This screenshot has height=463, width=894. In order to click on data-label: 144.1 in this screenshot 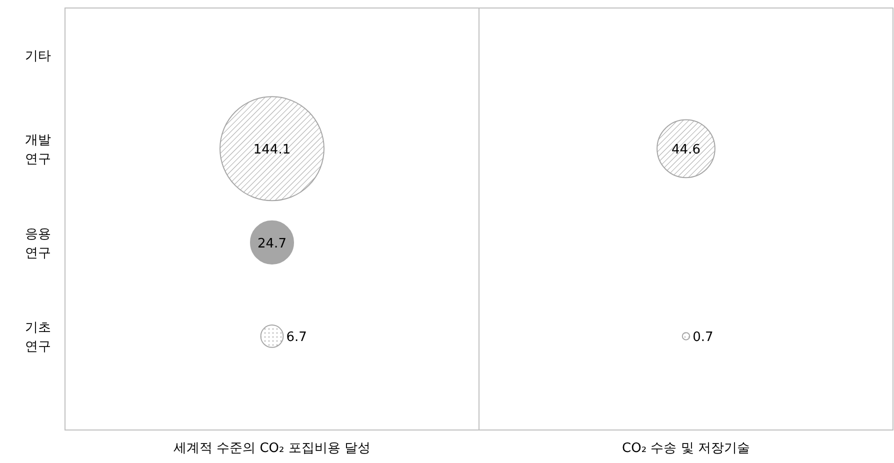, I will do `click(272, 150)`.